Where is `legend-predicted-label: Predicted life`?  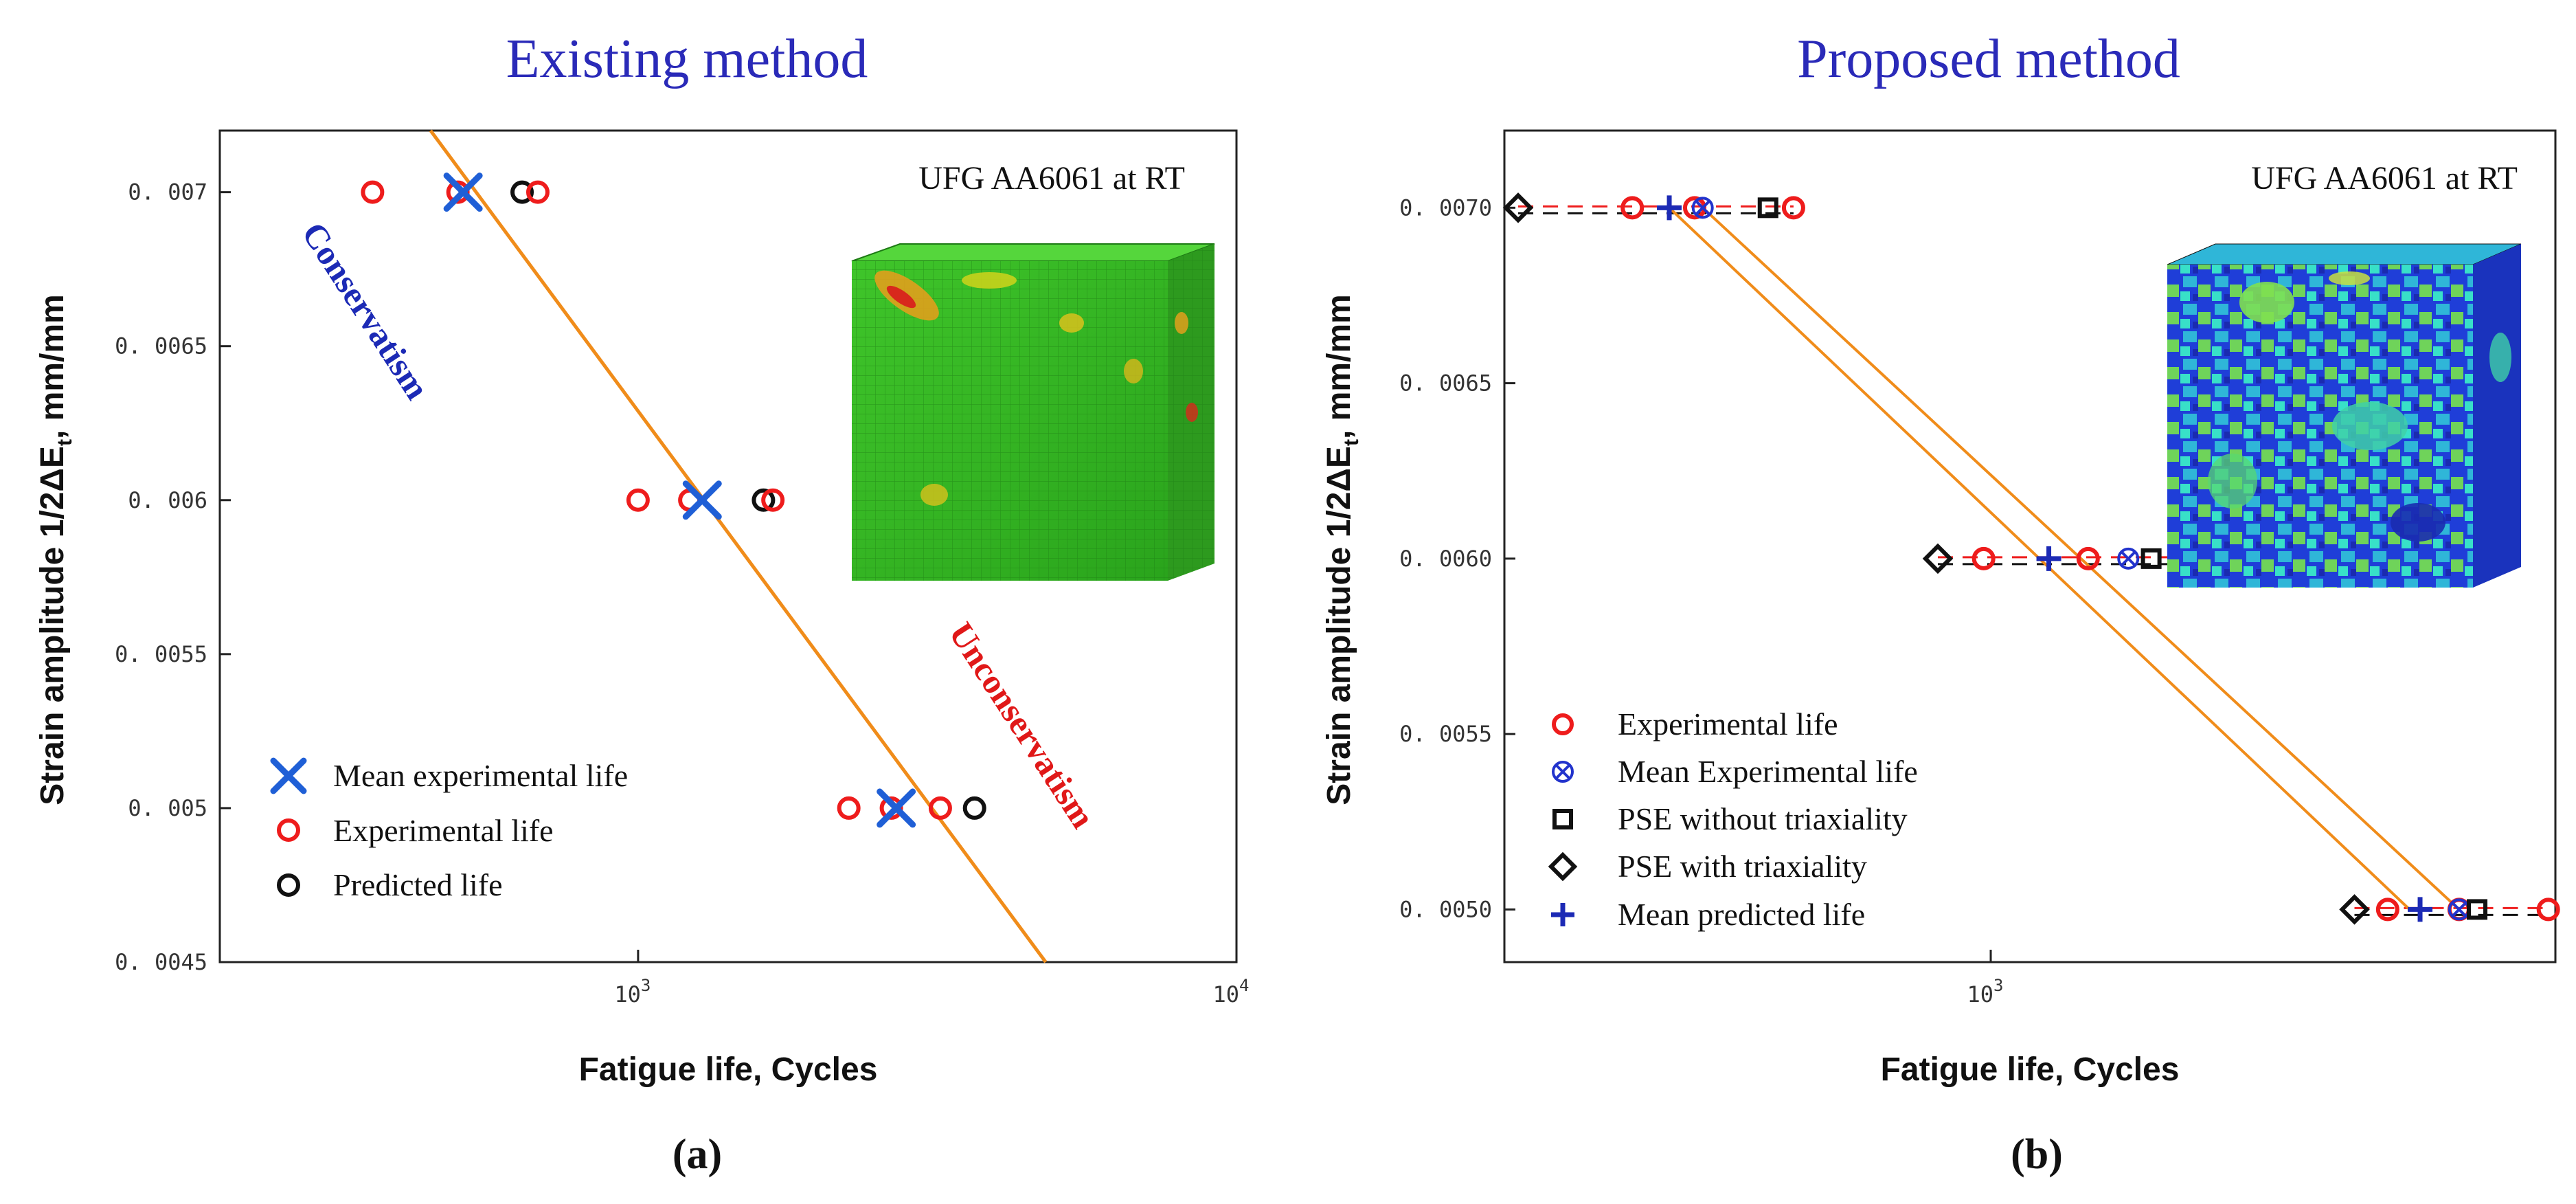
legend-predicted-label: Predicted life is located at coordinates (418, 884).